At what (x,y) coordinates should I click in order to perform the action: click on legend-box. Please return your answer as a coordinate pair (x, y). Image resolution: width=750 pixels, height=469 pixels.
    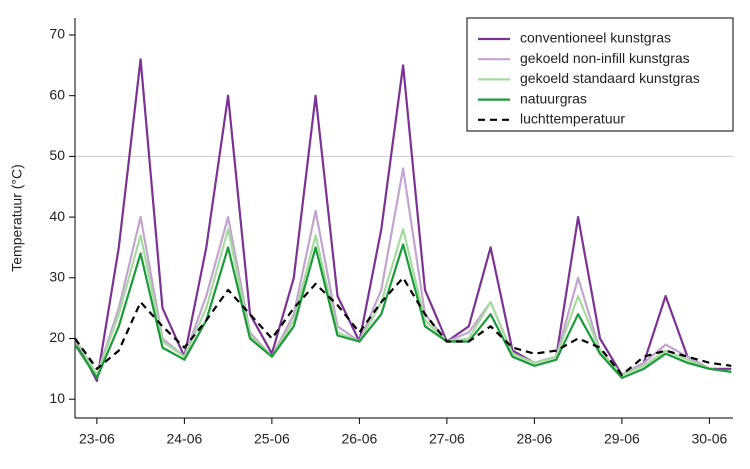
    Looking at the image, I should click on (600, 74).